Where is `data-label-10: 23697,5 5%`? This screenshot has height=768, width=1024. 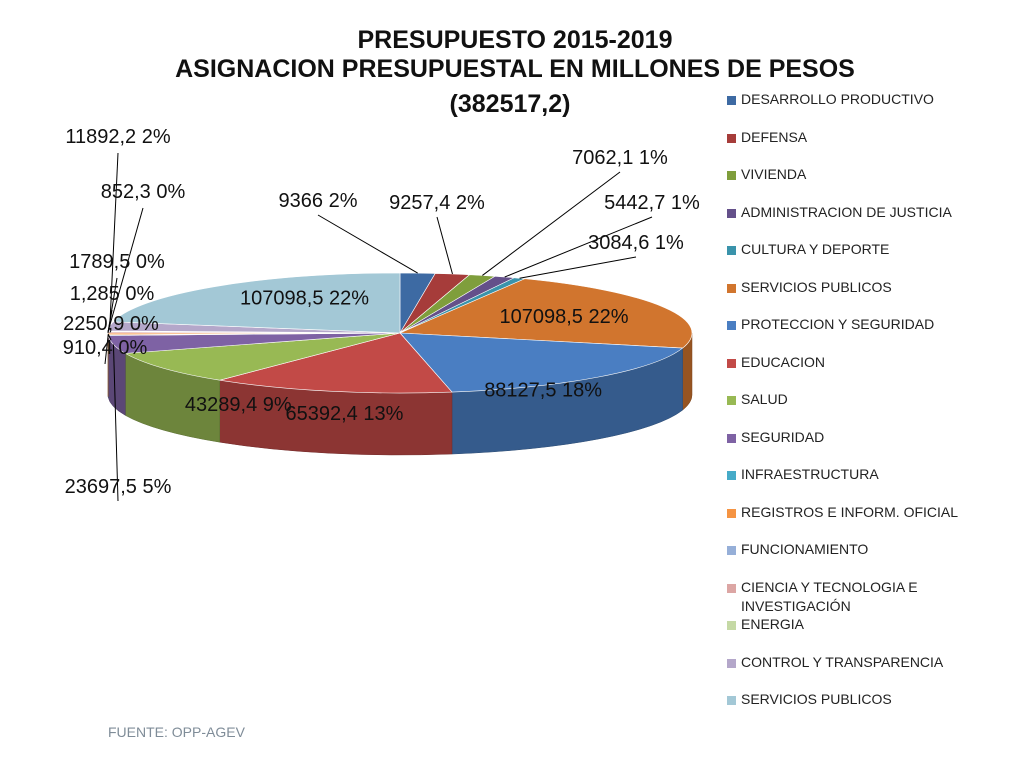 data-label-10: 23697,5 5% is located at coordinates (118, 487).